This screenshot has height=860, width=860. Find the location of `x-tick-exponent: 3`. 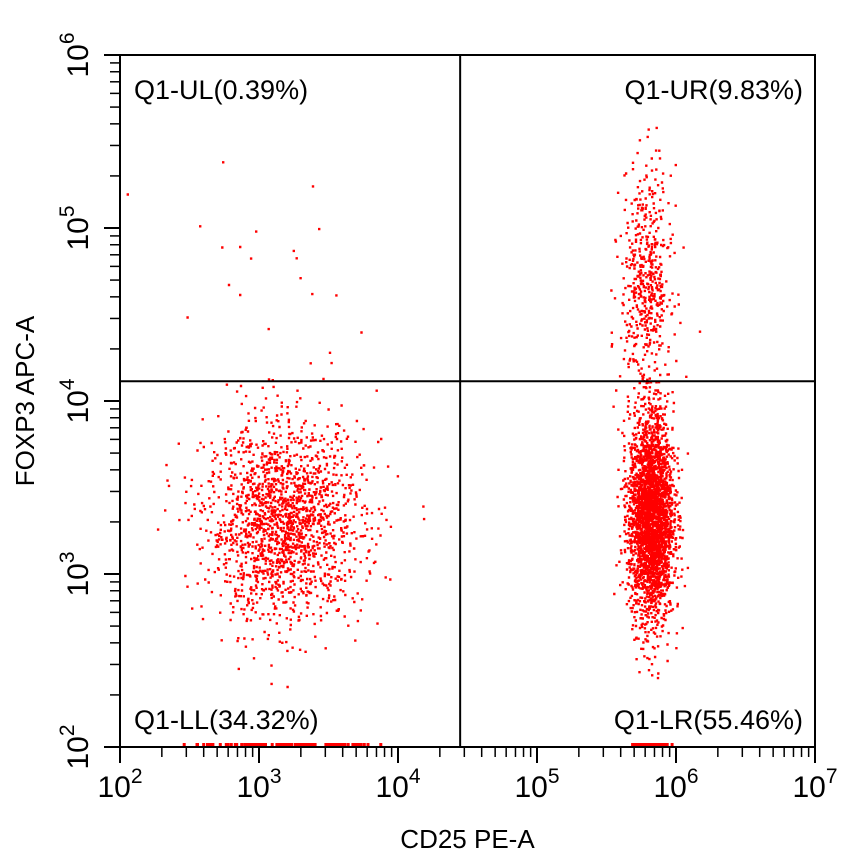

x-tick-exponent: 3 is located at coordinates (276, 776).